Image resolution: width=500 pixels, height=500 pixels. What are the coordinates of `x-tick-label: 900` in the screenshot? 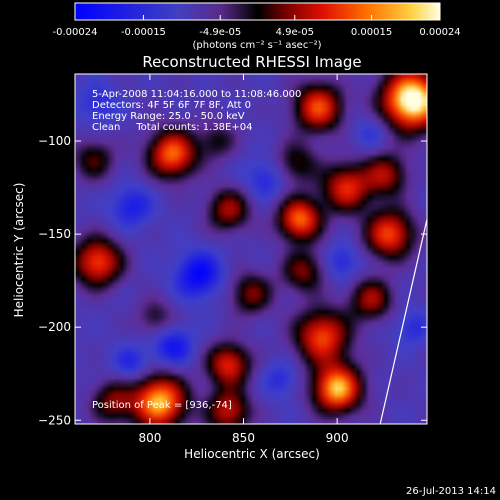 It's located at (337, 438).